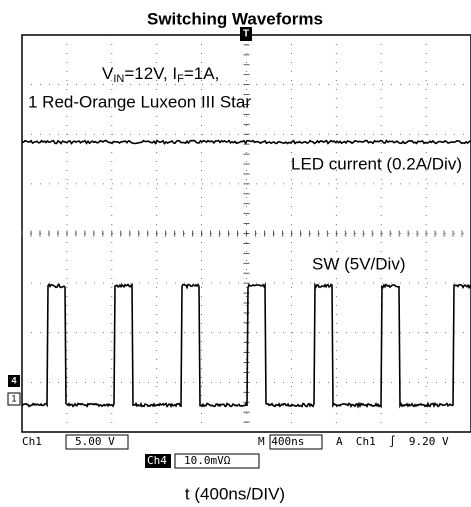  I want to click on ch4-marker, so click(14, 381).